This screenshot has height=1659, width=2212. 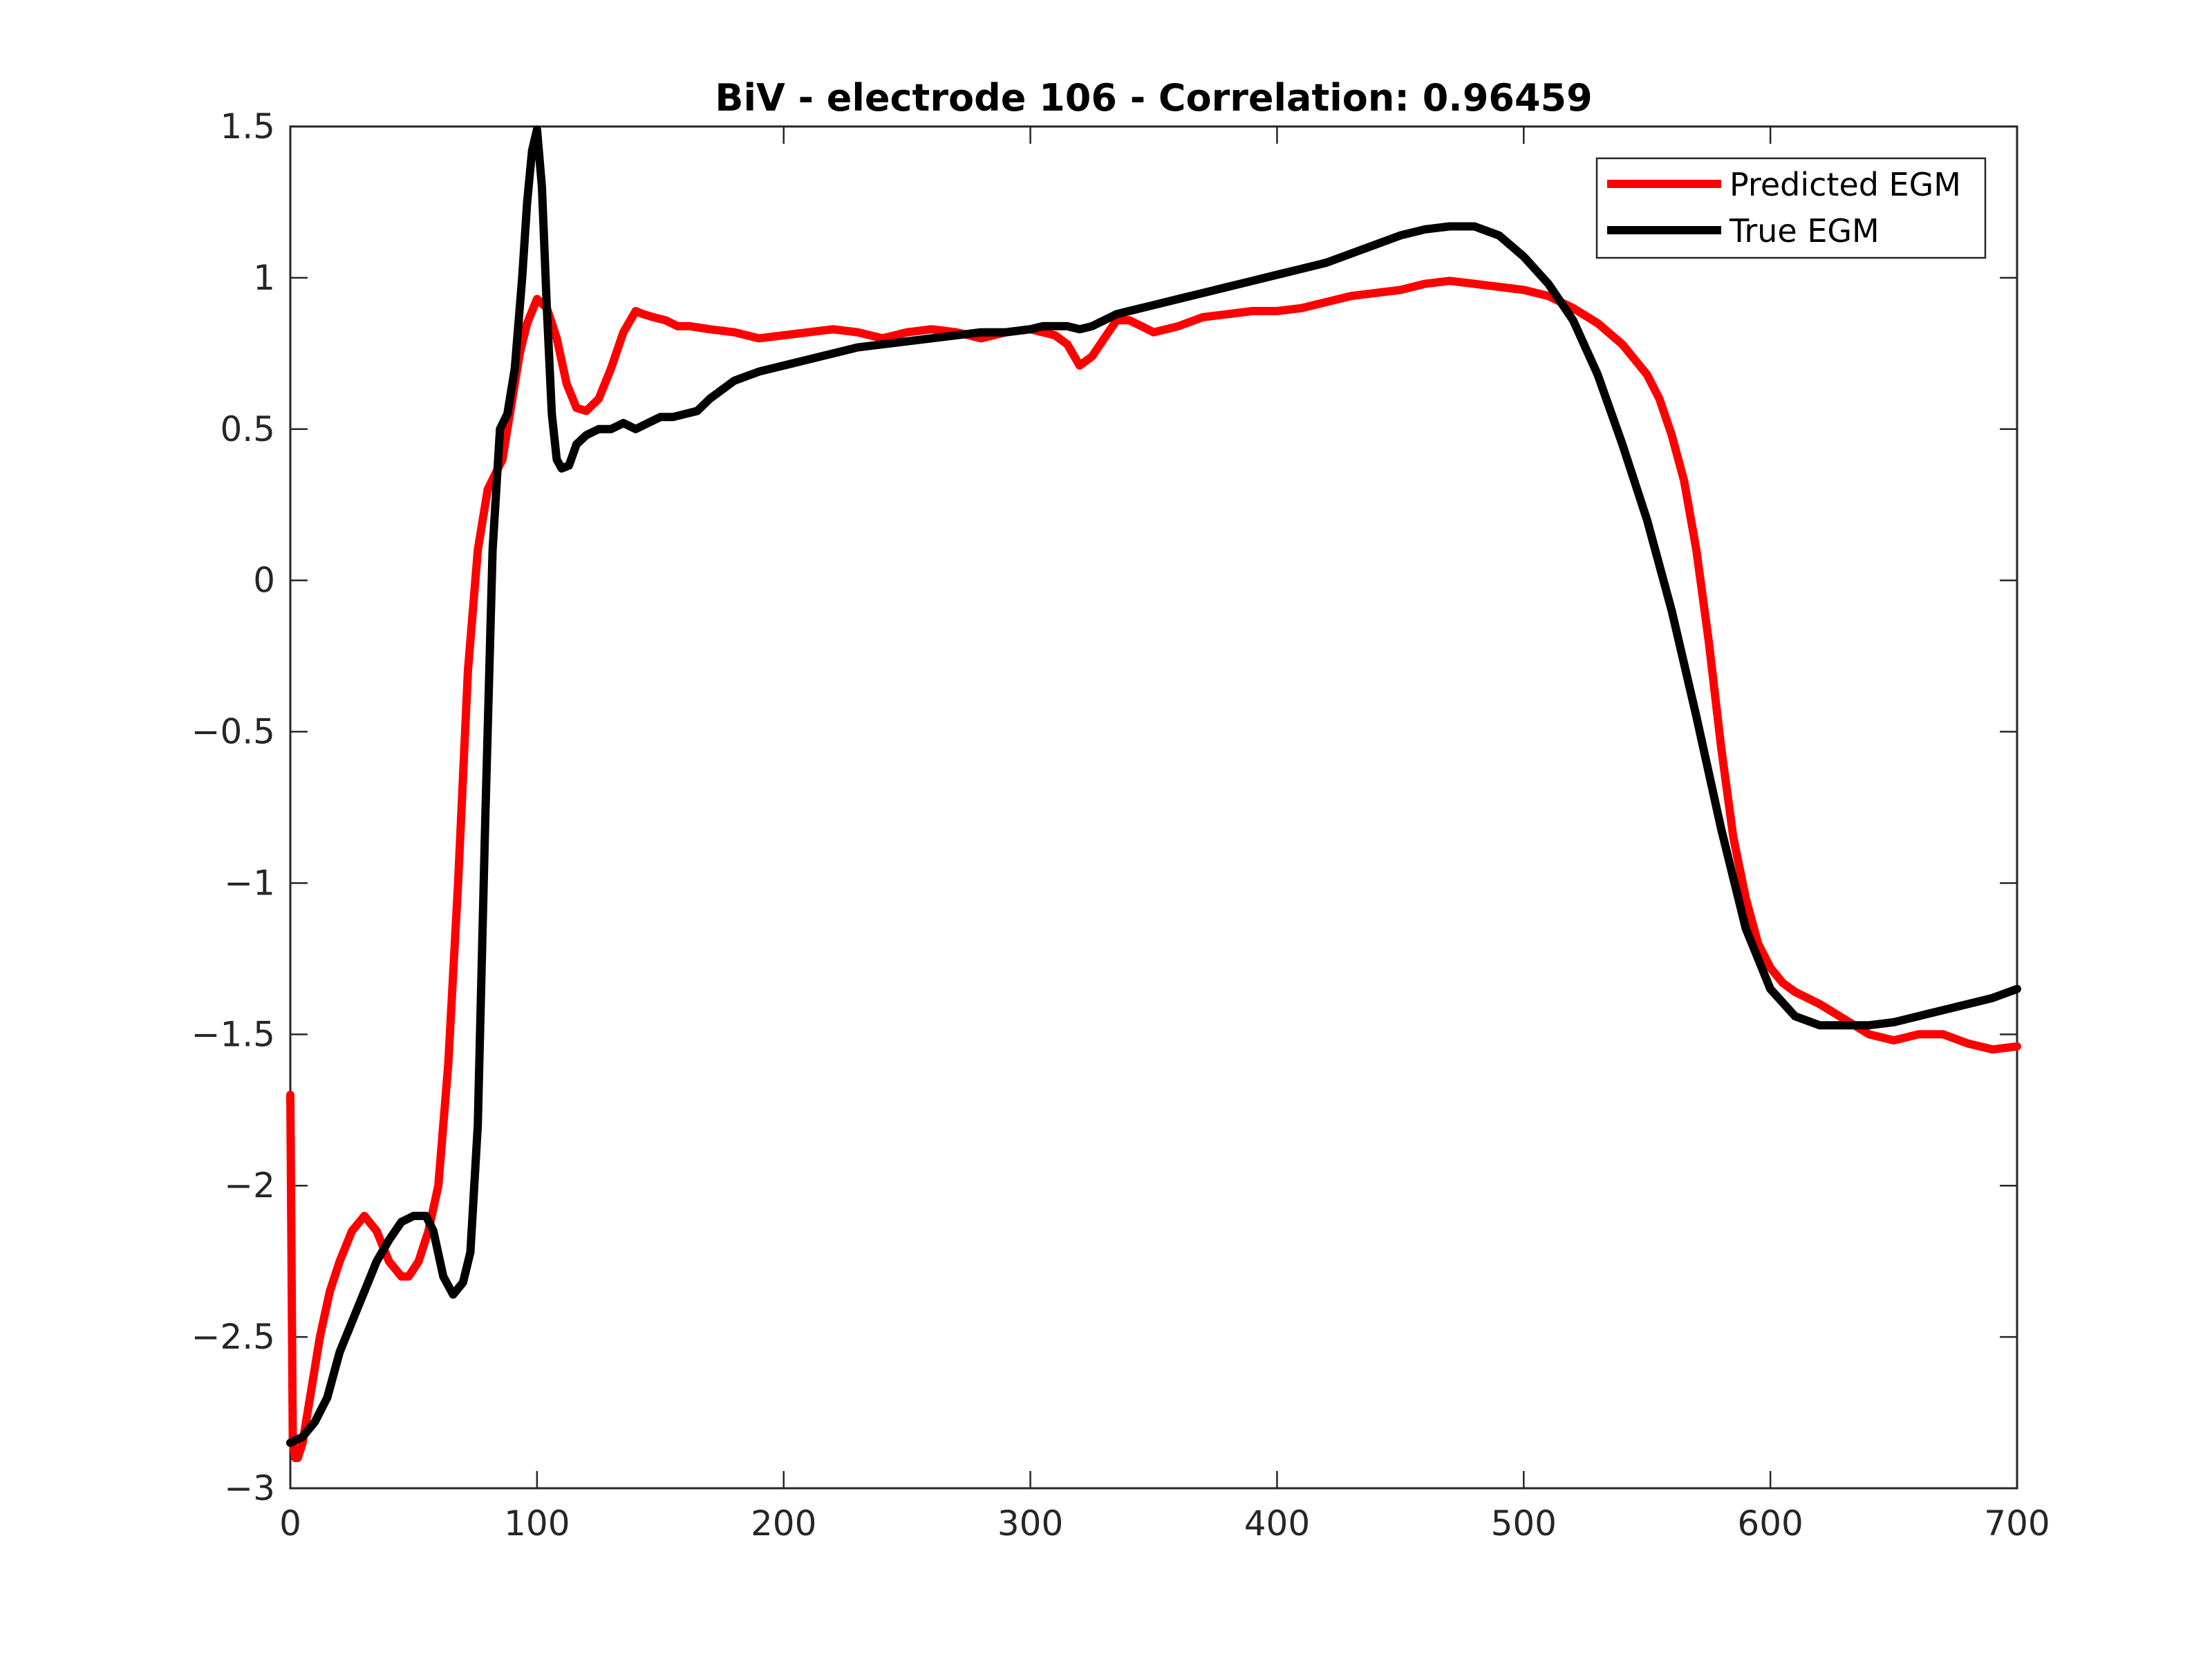 What do you see at coordinates (1030, 1523) in the screenshot?
I see `x-tick-label: 300` at bounding box center [1030, 1523].